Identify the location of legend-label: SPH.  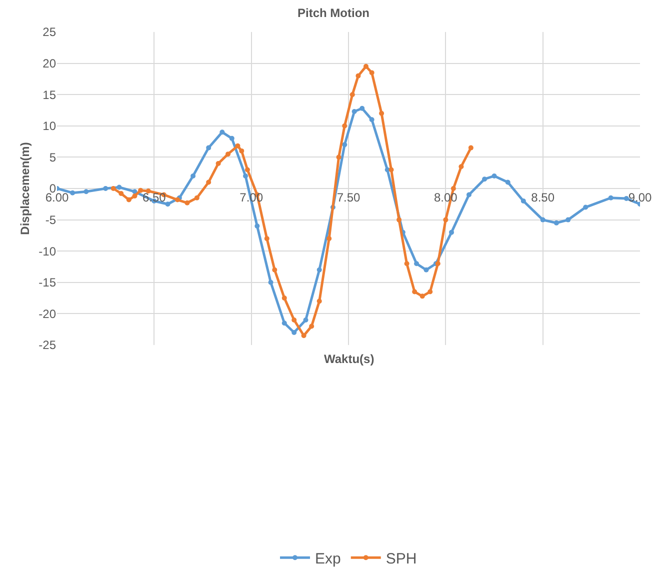
(401, 559).